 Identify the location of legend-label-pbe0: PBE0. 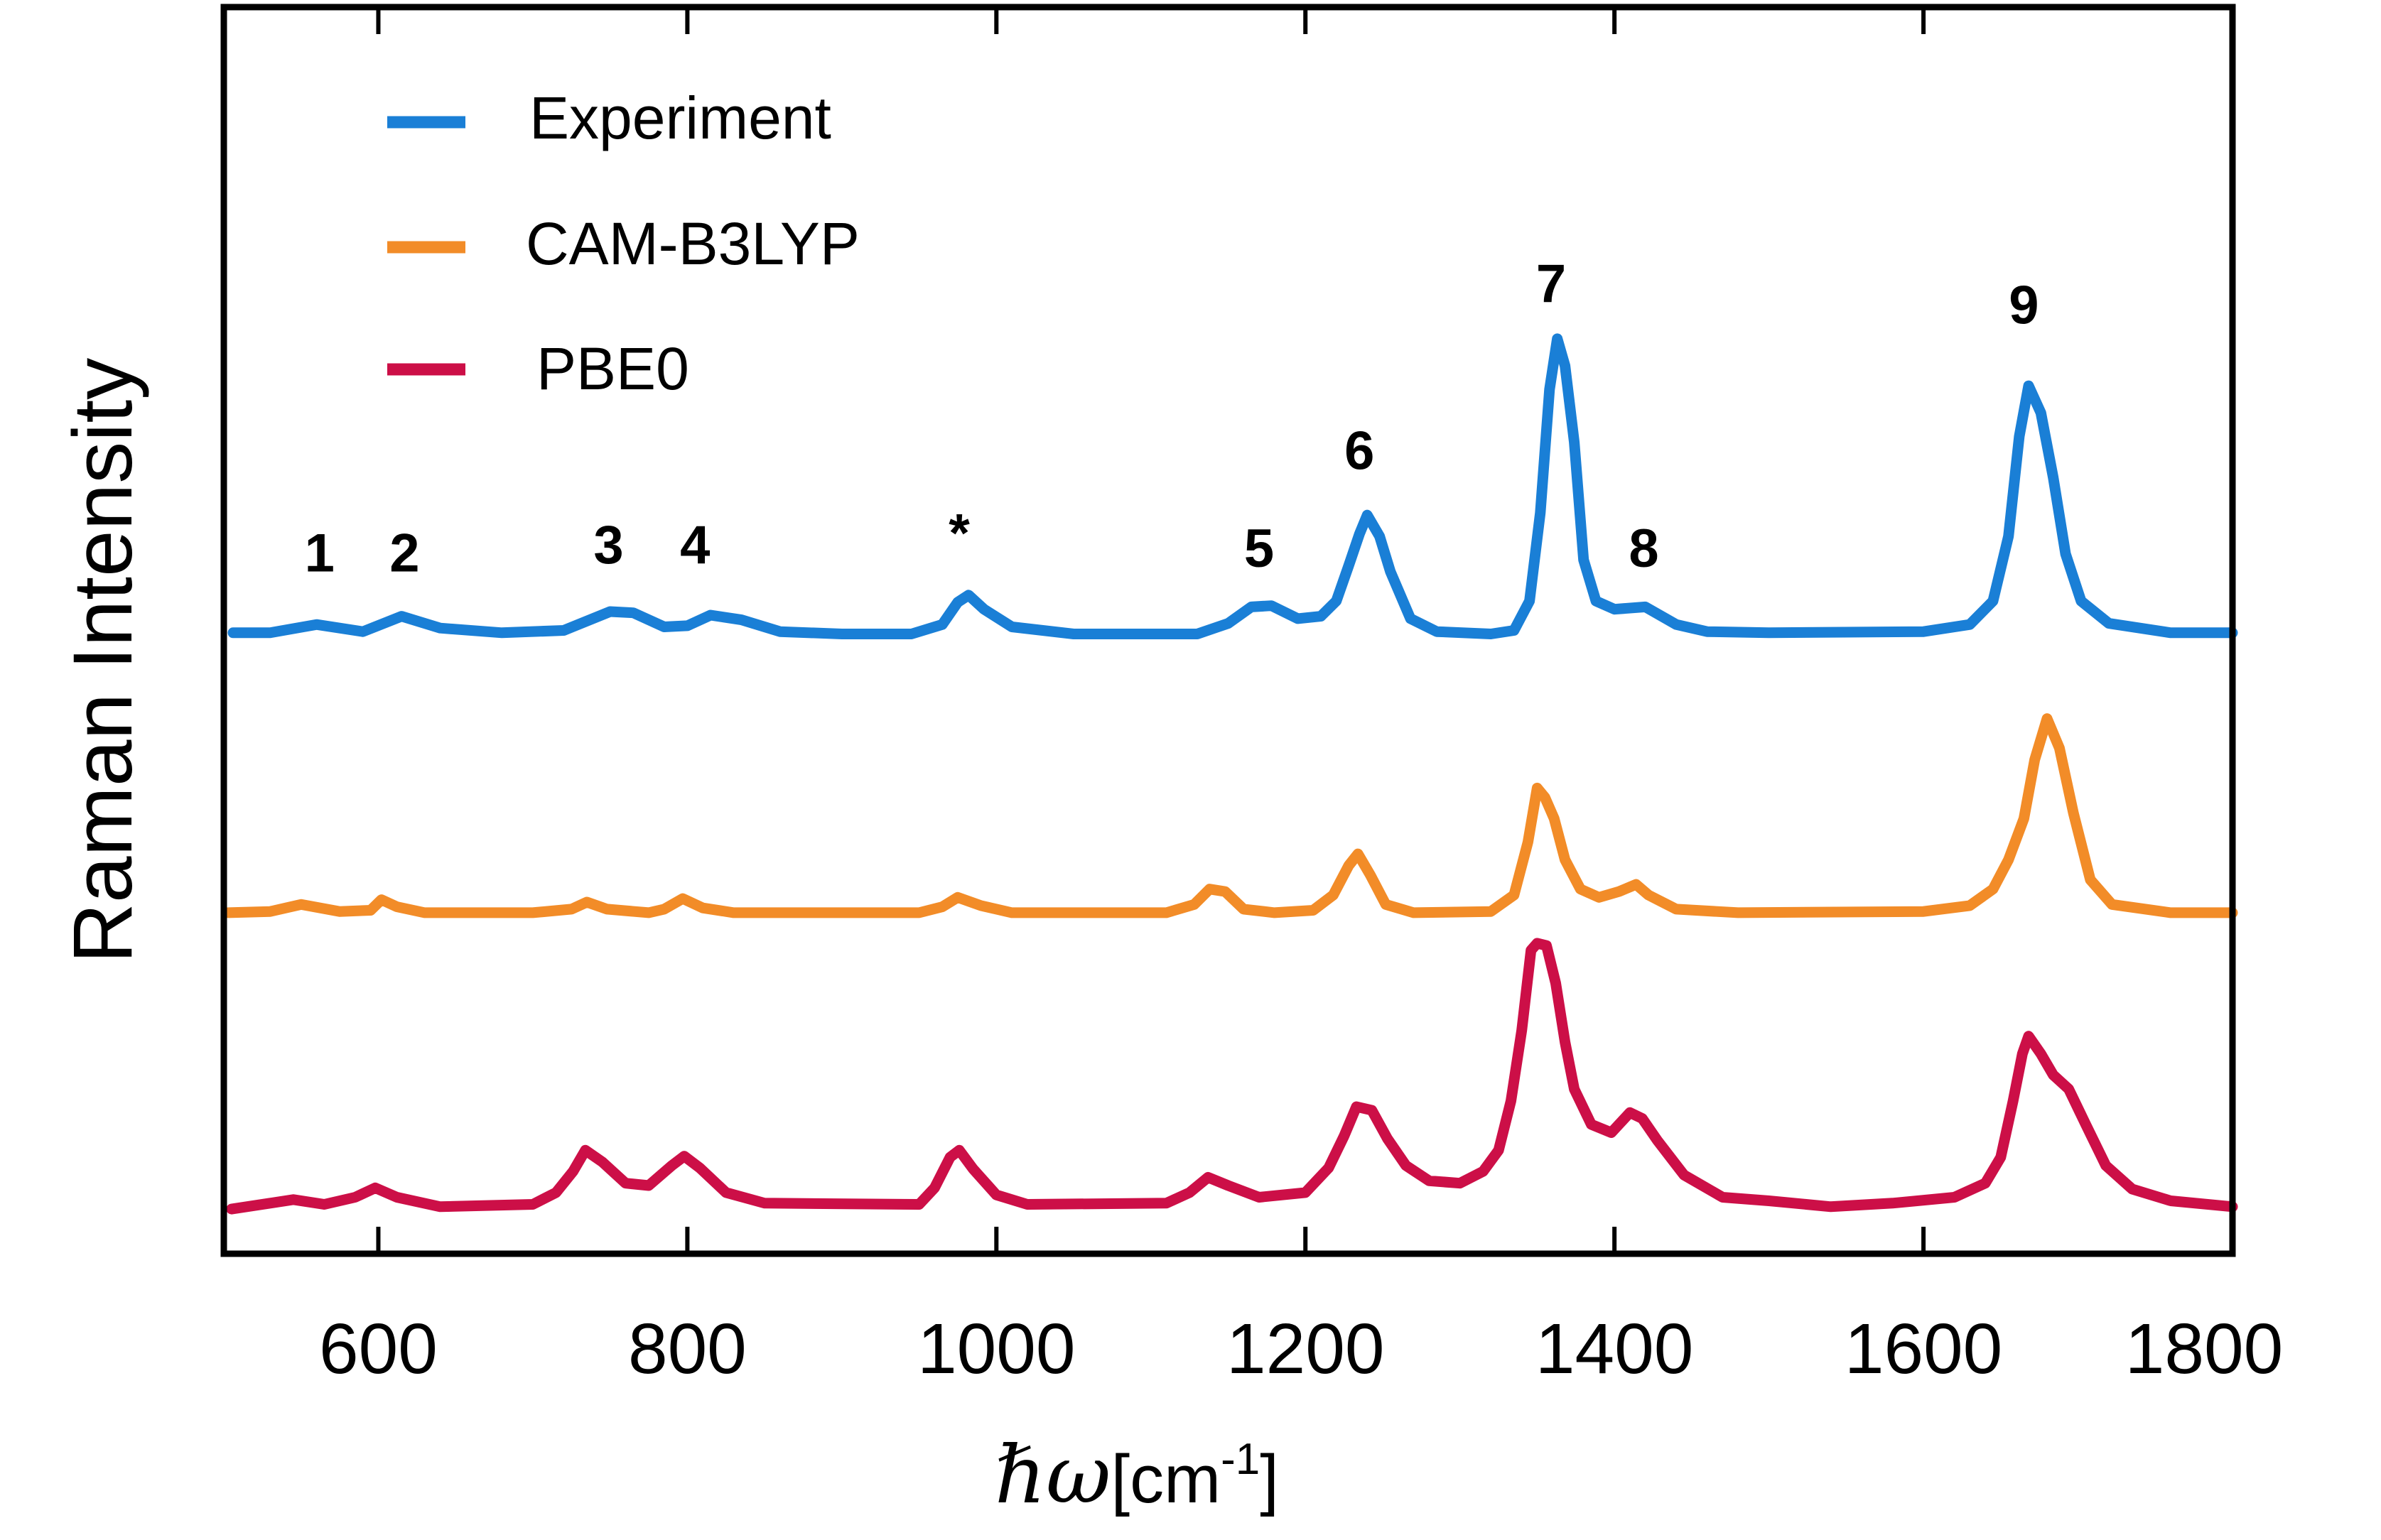
(612, 369).